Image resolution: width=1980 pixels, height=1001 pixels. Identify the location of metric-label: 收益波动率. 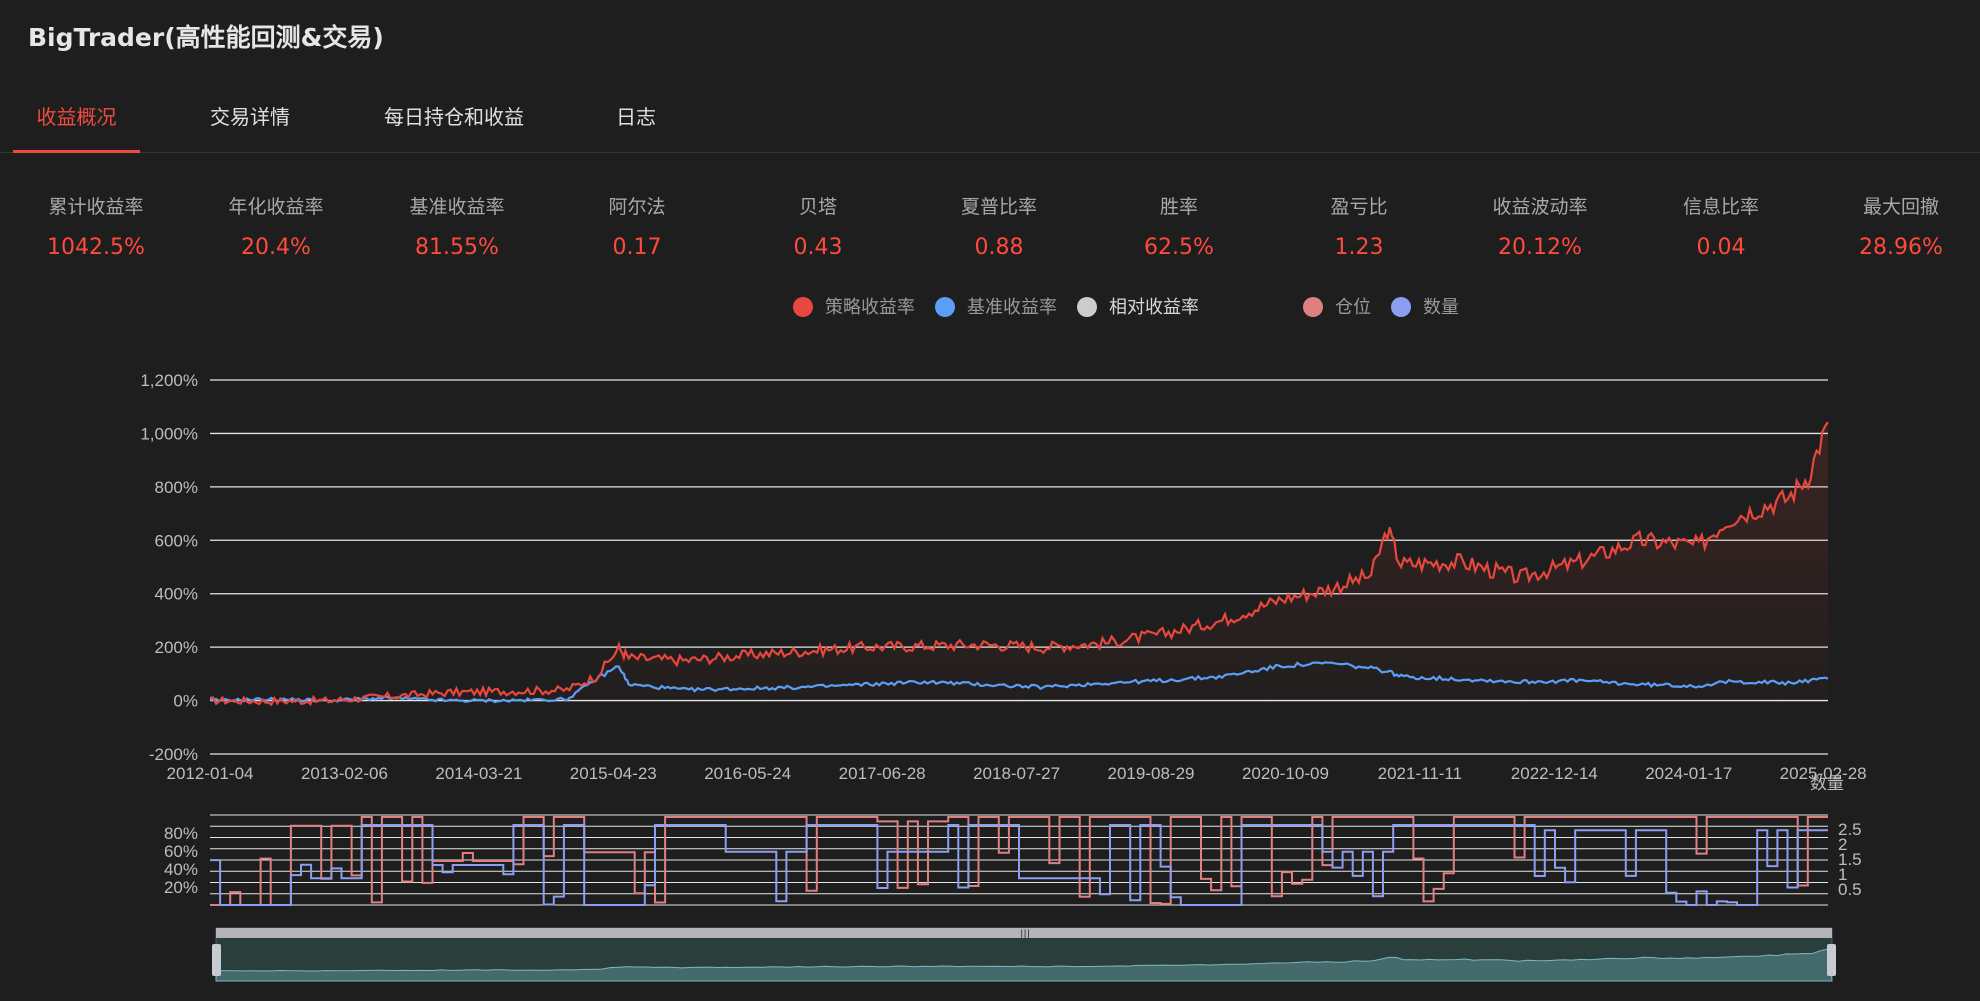
(1540, 207).